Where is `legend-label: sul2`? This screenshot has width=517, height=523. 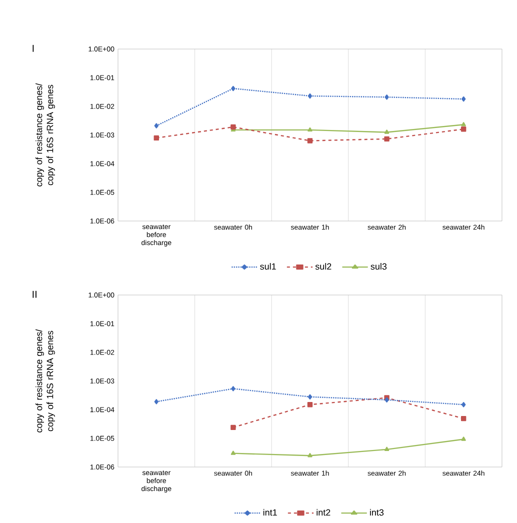 legend-label: sul2 is located at coordinates (323, 266).